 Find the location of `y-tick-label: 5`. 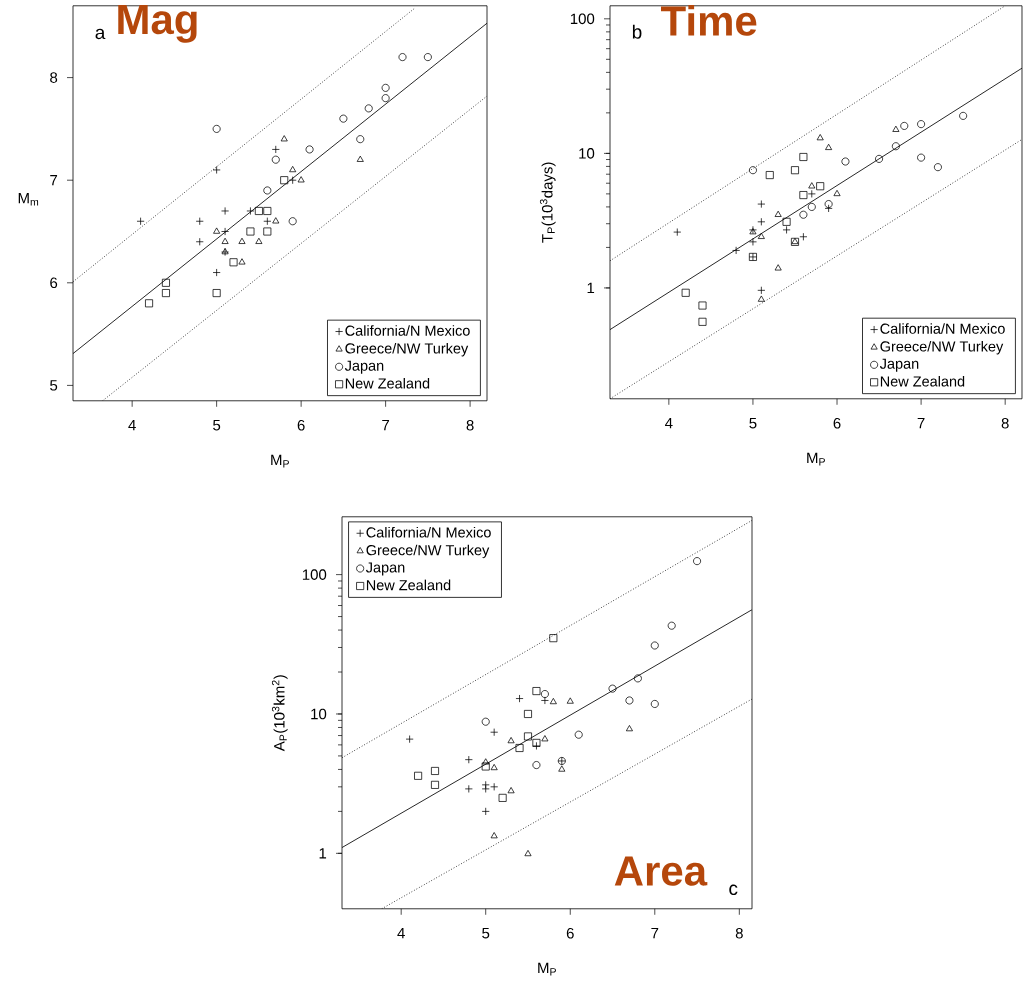

y-tick-label: 5 is located at coordinates (54, 385).